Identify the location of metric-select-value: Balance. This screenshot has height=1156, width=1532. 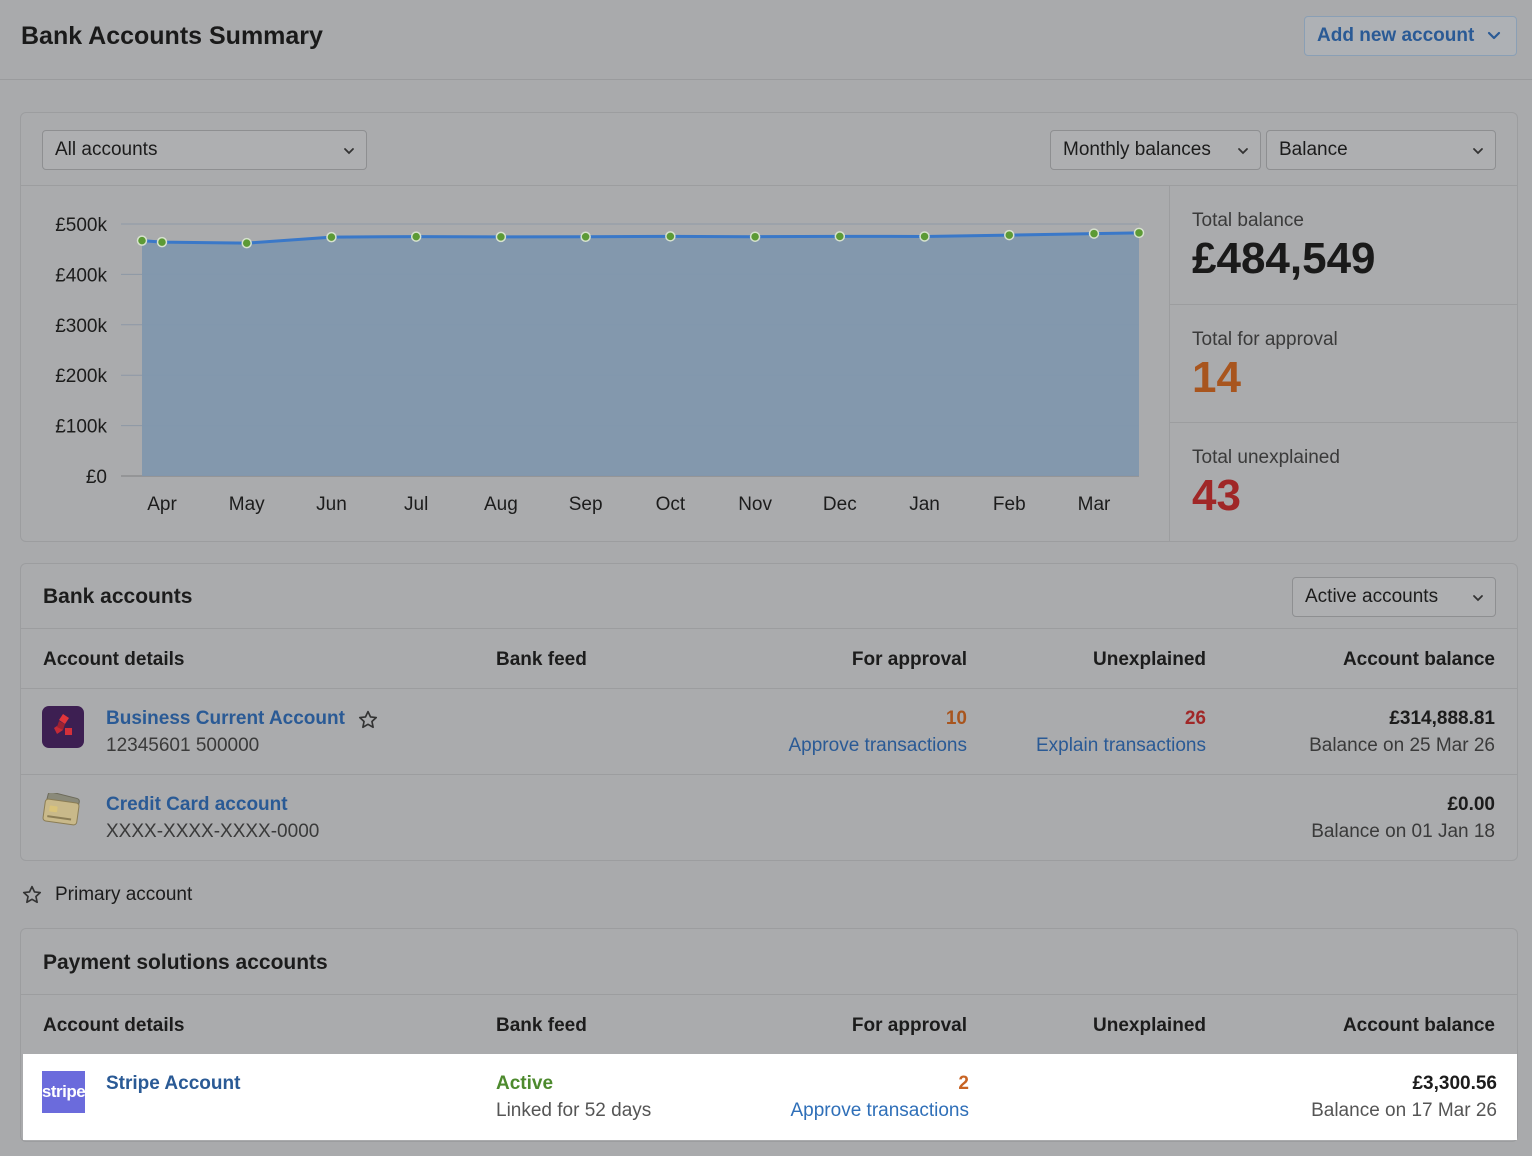
(1313, 149).